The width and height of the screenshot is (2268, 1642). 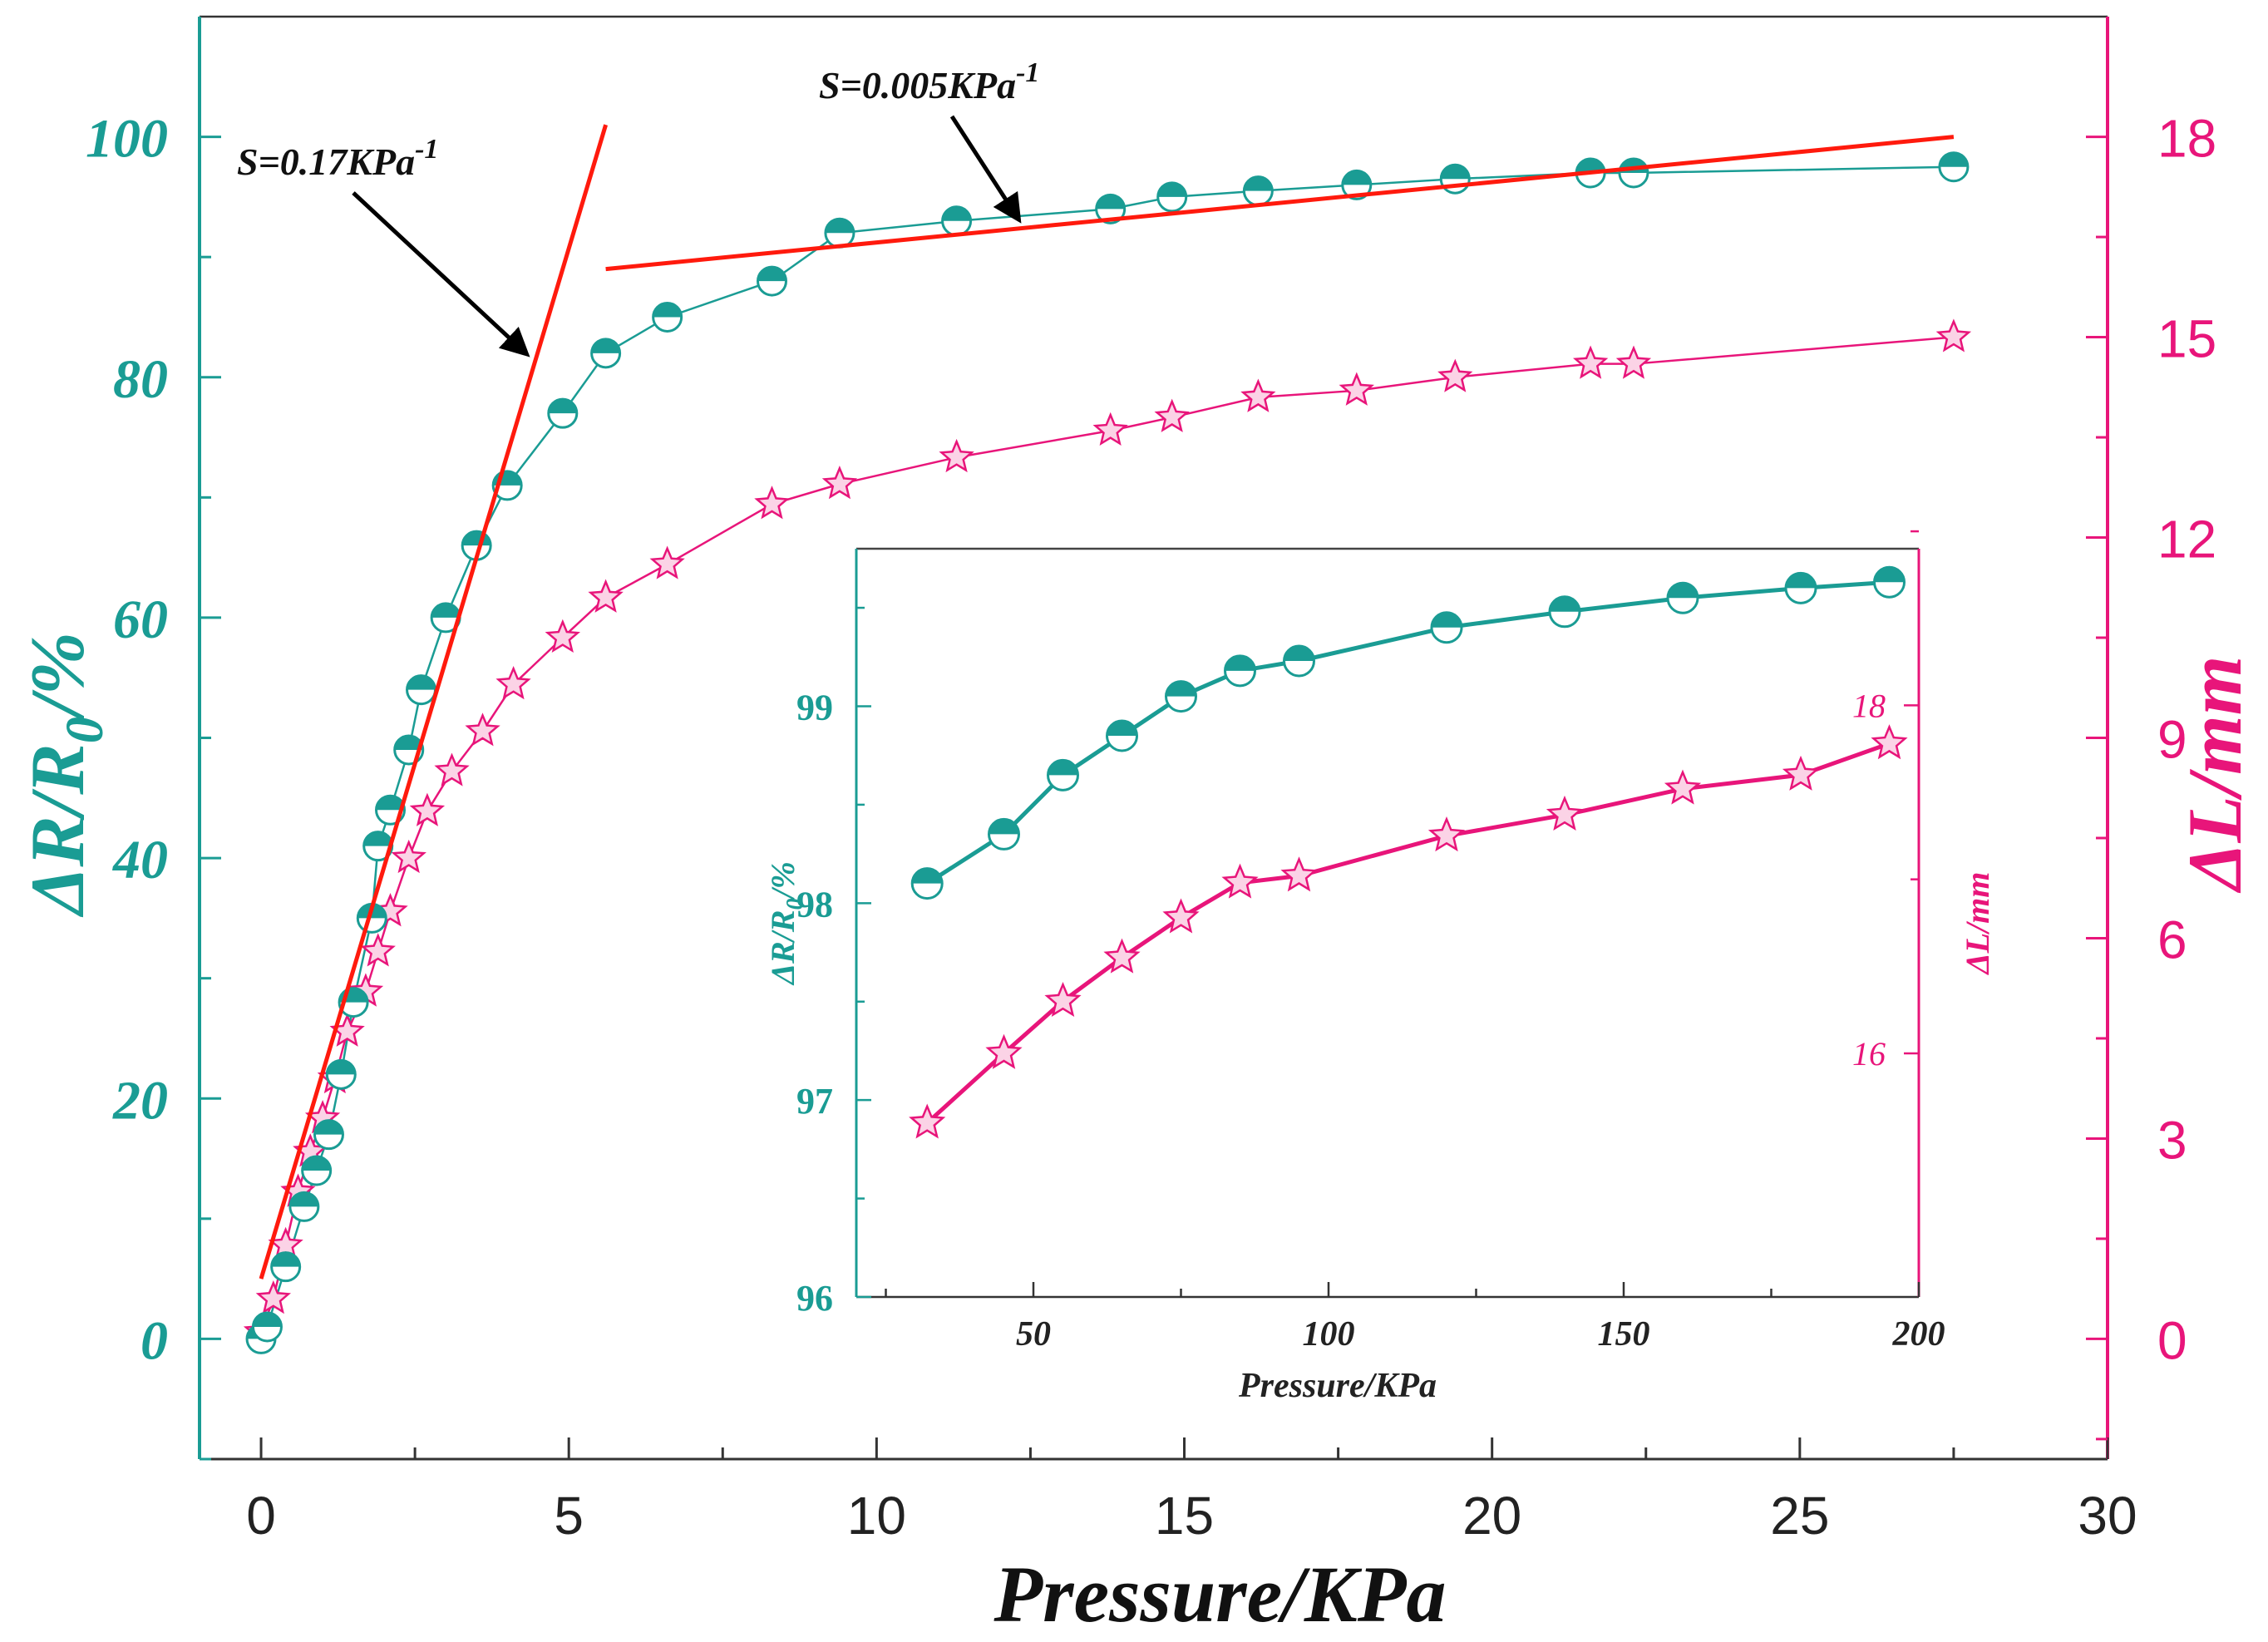 I want to click on inset-x-tick-label: 100, so click(x=1329, y=1334).